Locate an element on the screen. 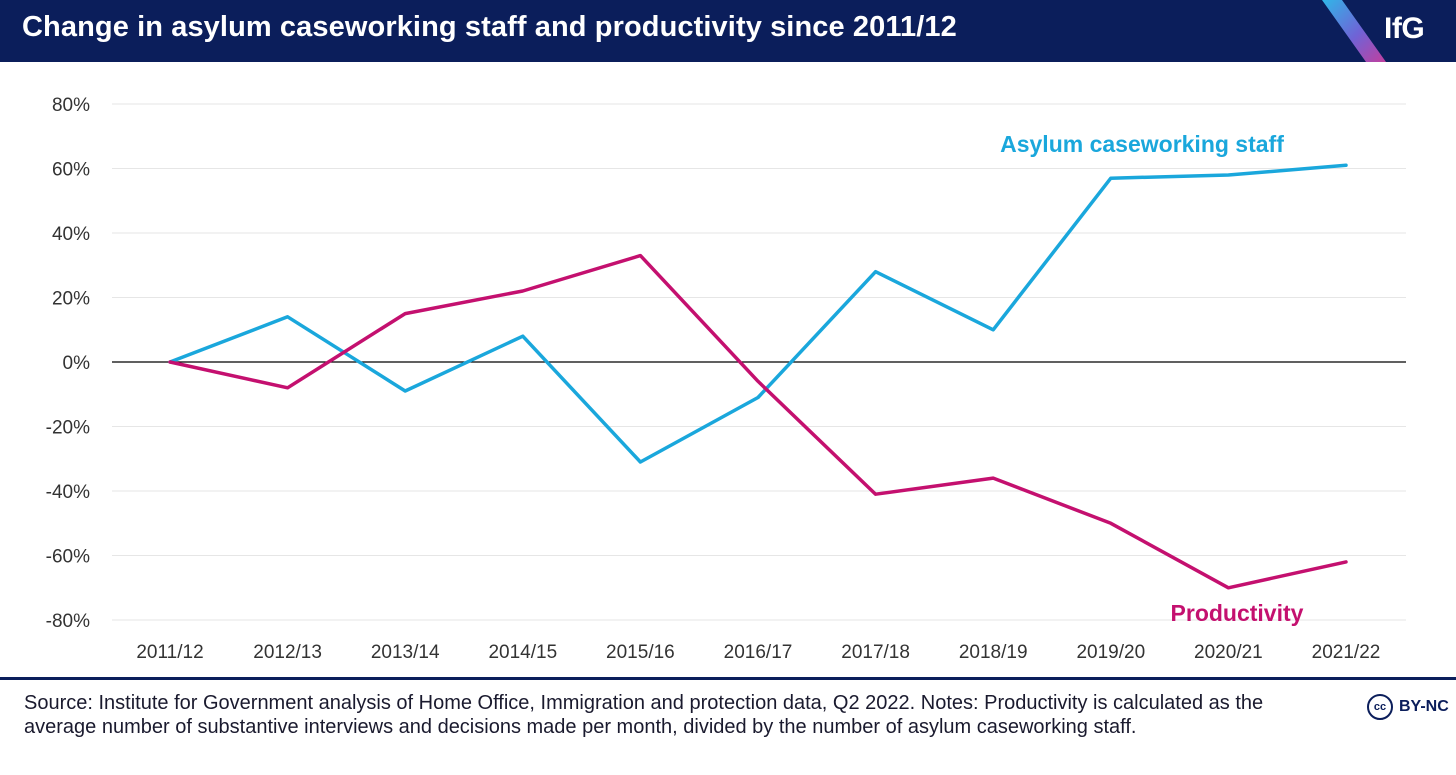 This screenshot has height=775, width=1456. y-tick-label: -60% is located at coordinates (68, 557).